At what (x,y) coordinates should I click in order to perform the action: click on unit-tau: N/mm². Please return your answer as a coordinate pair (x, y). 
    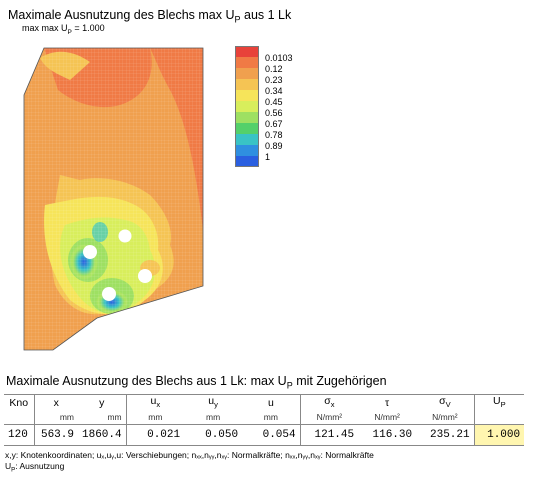
    Looking at the image, I should click on (387, 417).